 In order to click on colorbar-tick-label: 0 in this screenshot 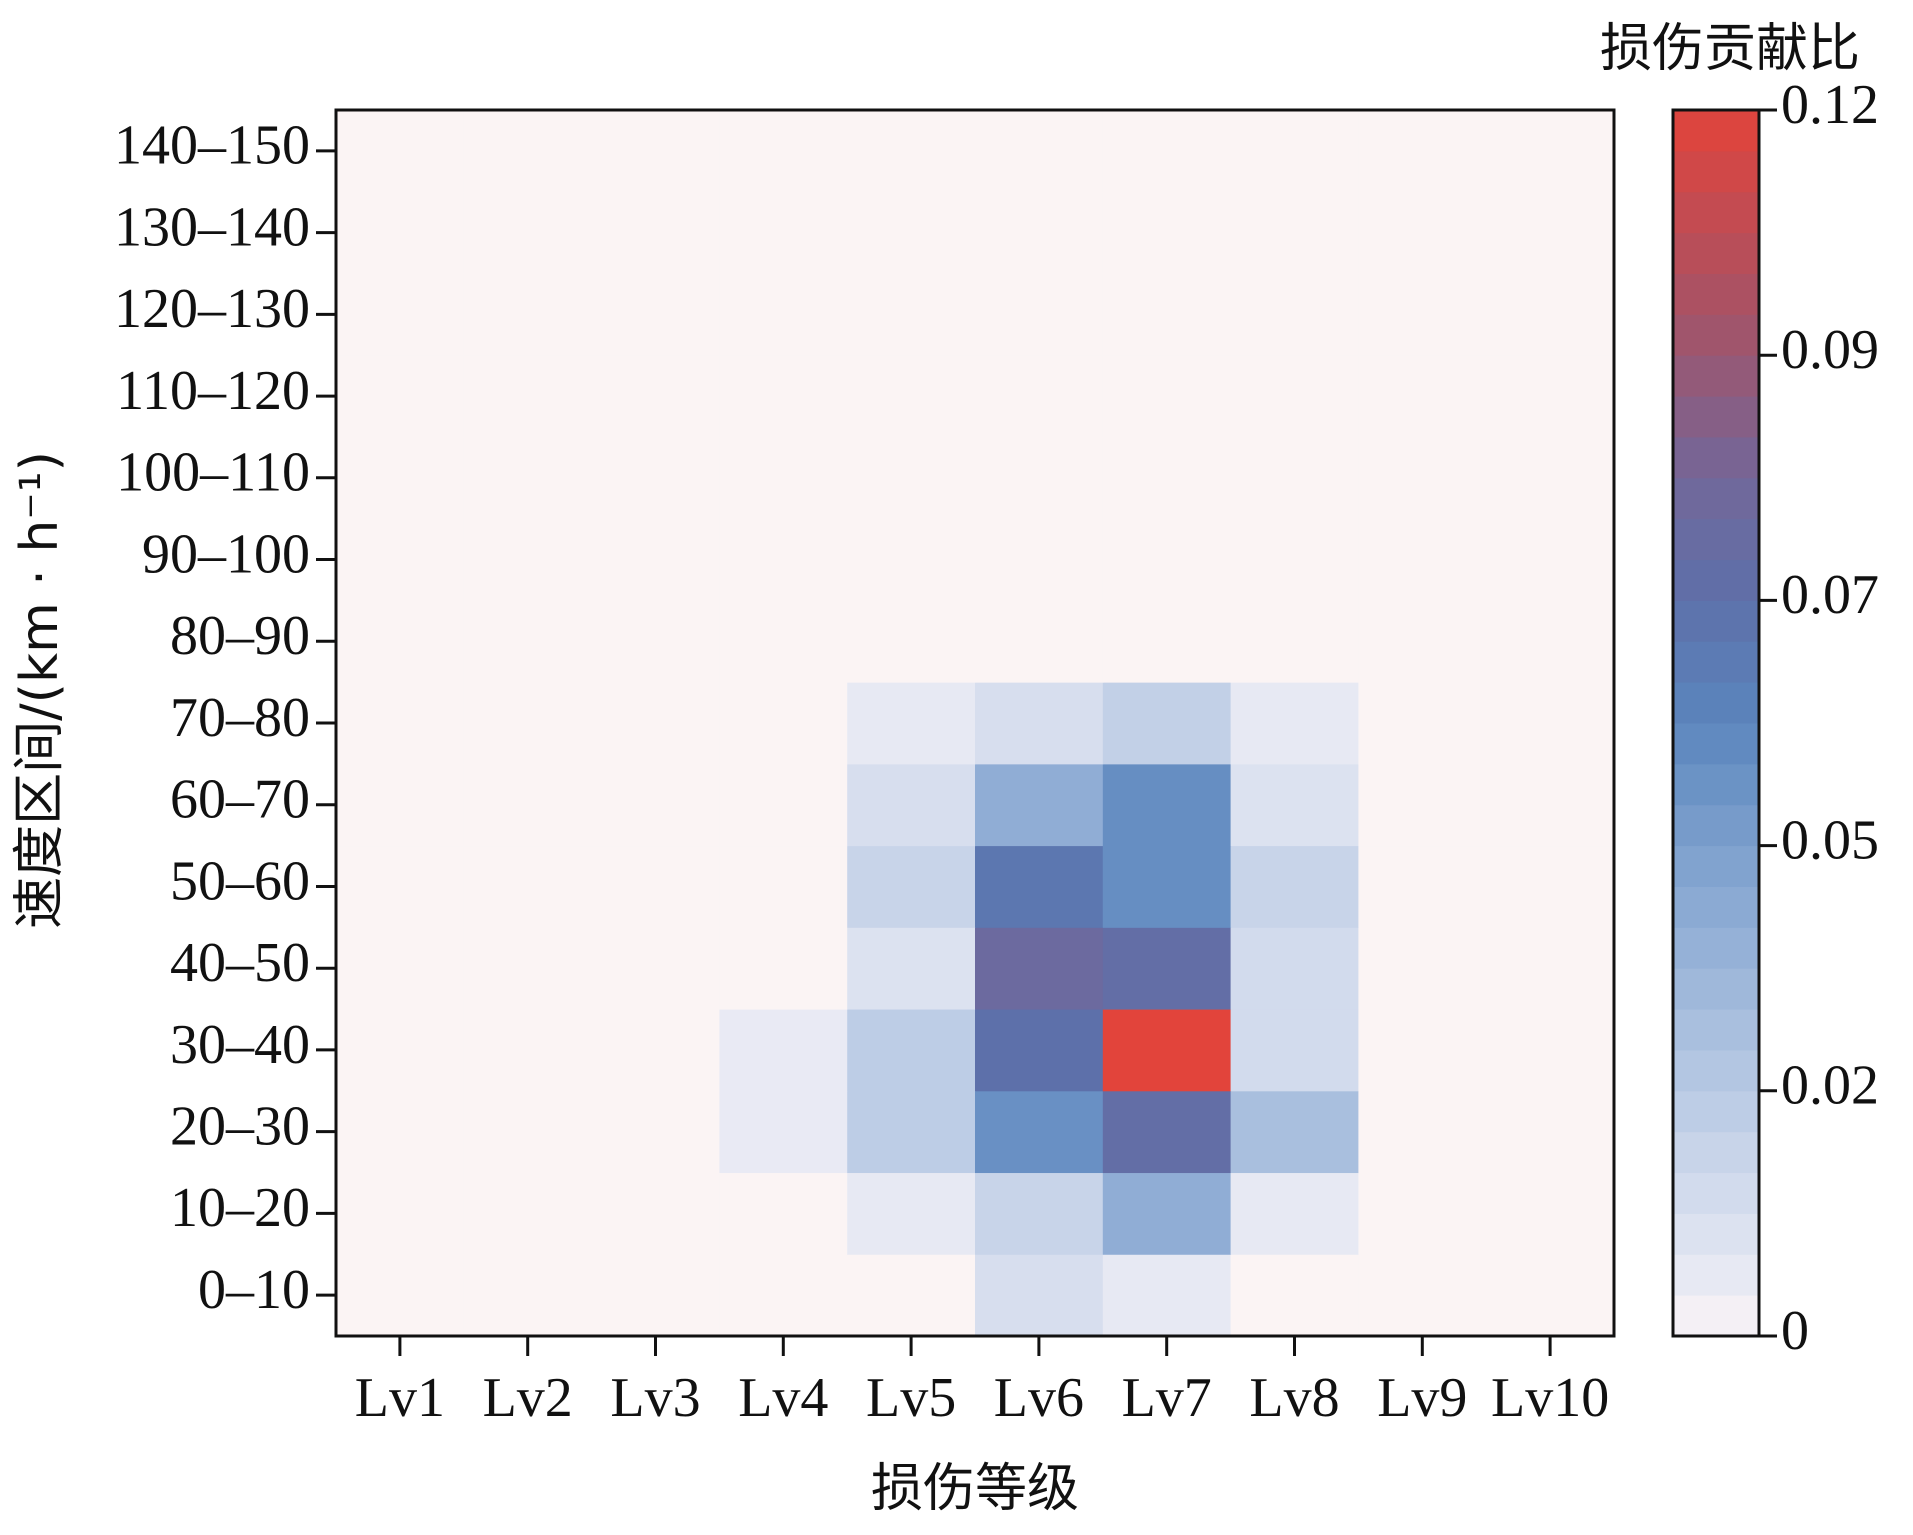, I will do `click(1795, 1331)`.